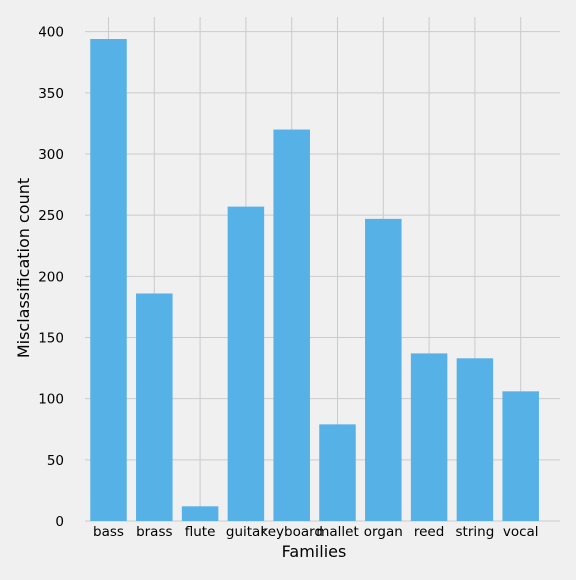 Image resolution: width=576 pixels, height=580 pixels. What do you see at coordinates (51, 216) in the screenshot?
I see `y-tick-label: 250` at bounding box center [51, 216].